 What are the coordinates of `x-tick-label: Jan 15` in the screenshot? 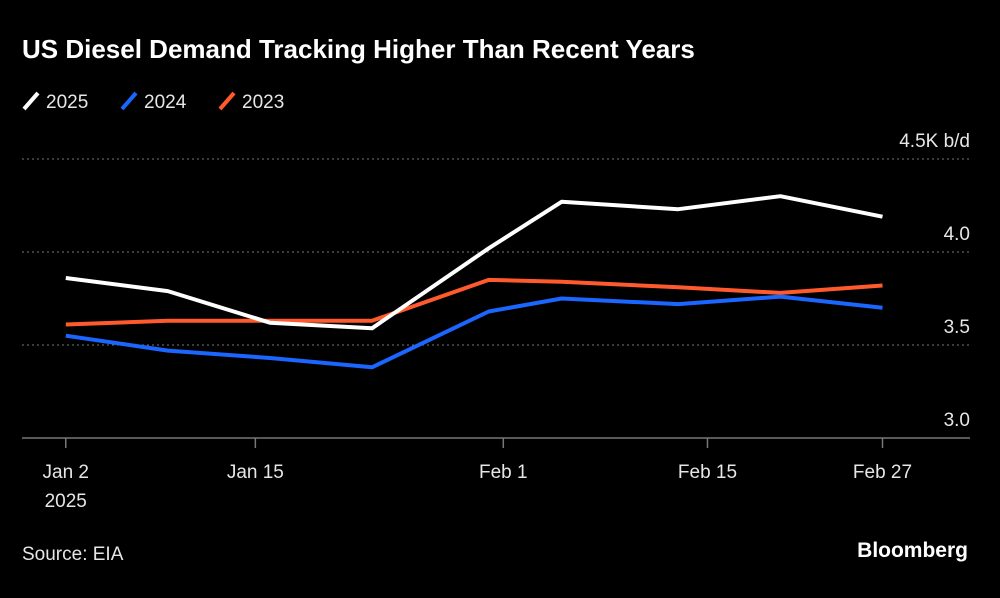 It's located at (255, 472).